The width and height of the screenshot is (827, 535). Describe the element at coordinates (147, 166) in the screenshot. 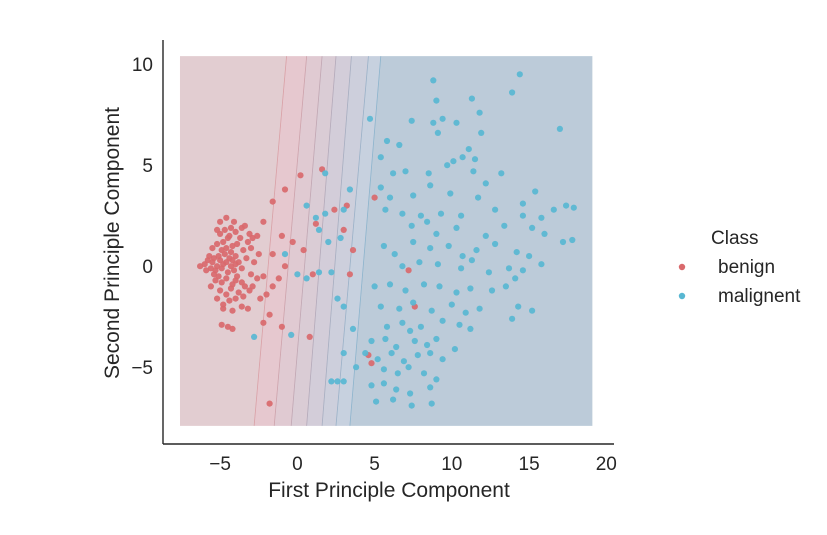

I see `y-tick-label: 5` at that location.